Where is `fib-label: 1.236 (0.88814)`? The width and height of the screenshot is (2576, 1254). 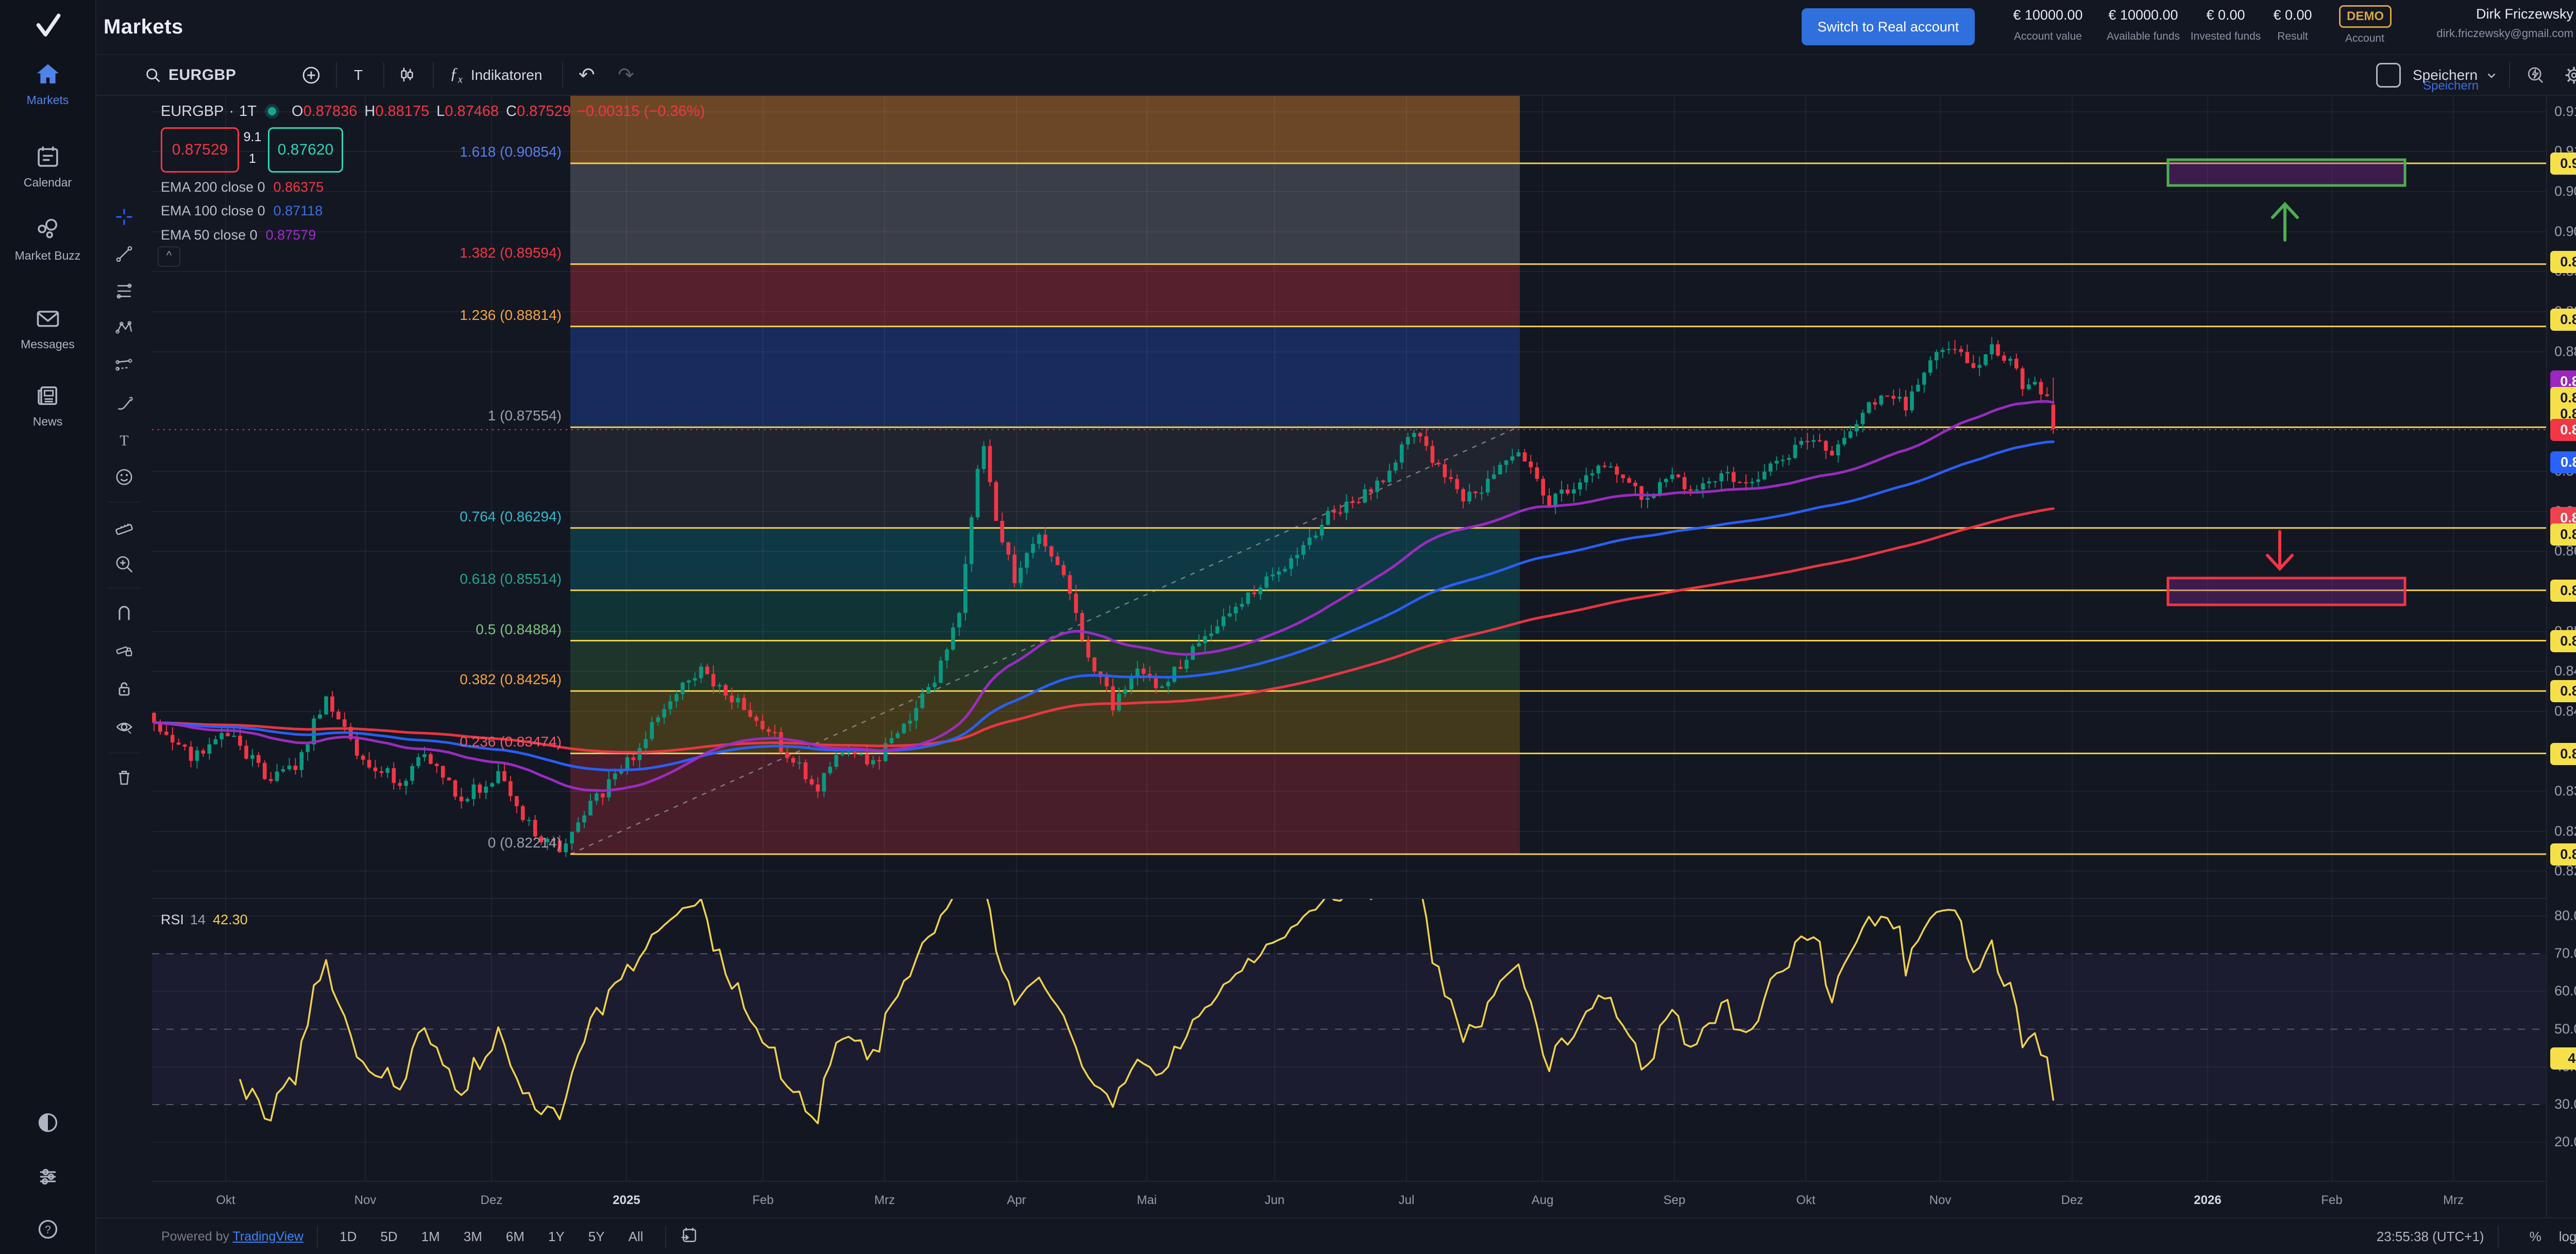
fib-label: 1.236 (0.88814) is located at coordinates (511, 315).